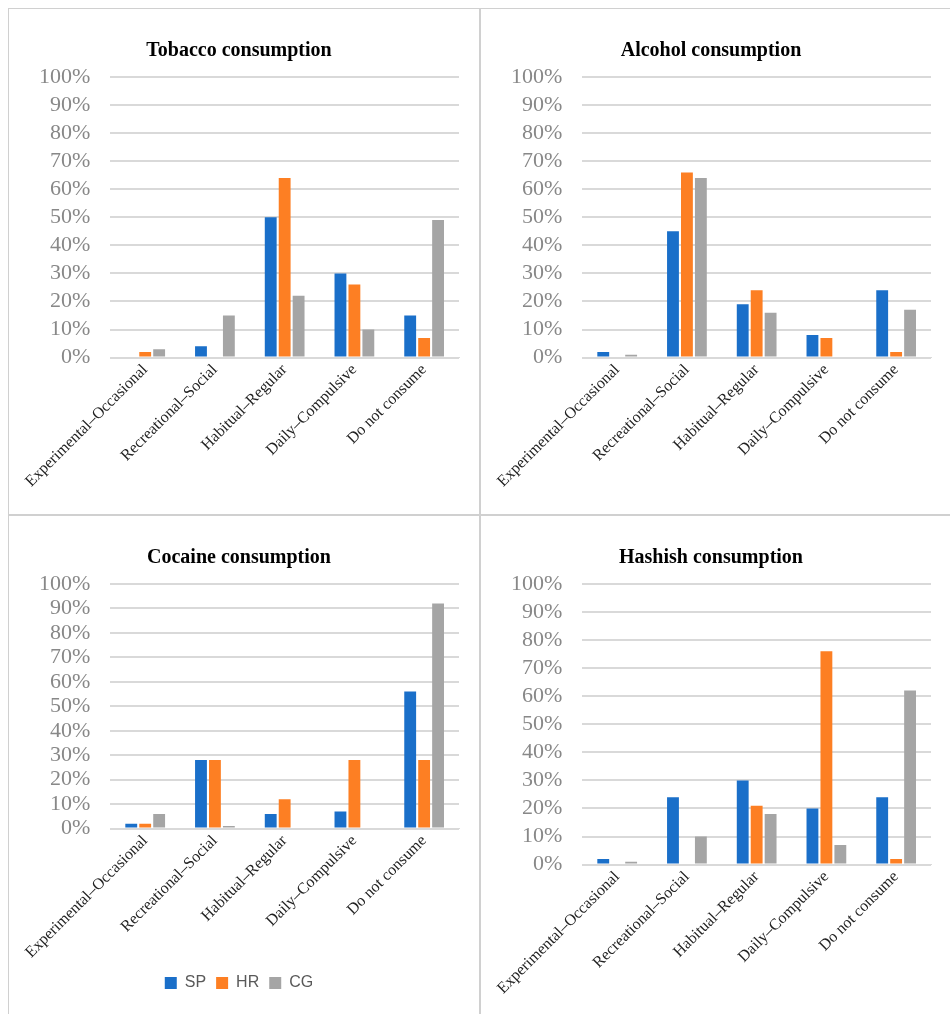 Image resolution: width=950 pixels, height=1014 pixels. I want to click on chart-title: Hashish consumption, so click(711, 557).